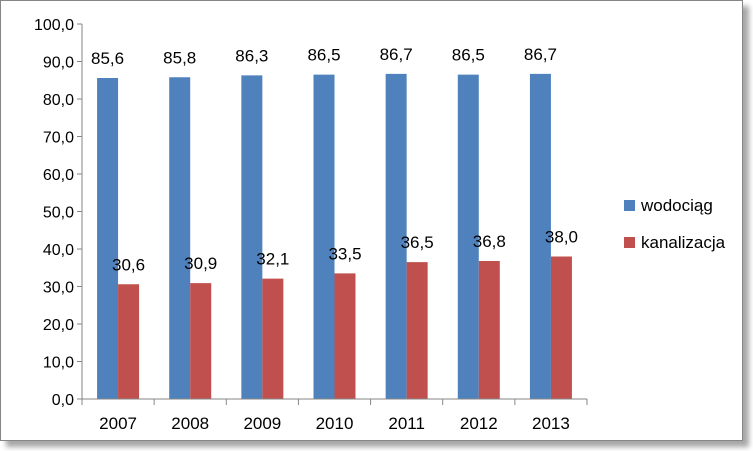 This screenshot has width=753, height=451. Describe the element at coordinates (561, 237) in the screenshot. I see `data-label: 38,0` at that location.